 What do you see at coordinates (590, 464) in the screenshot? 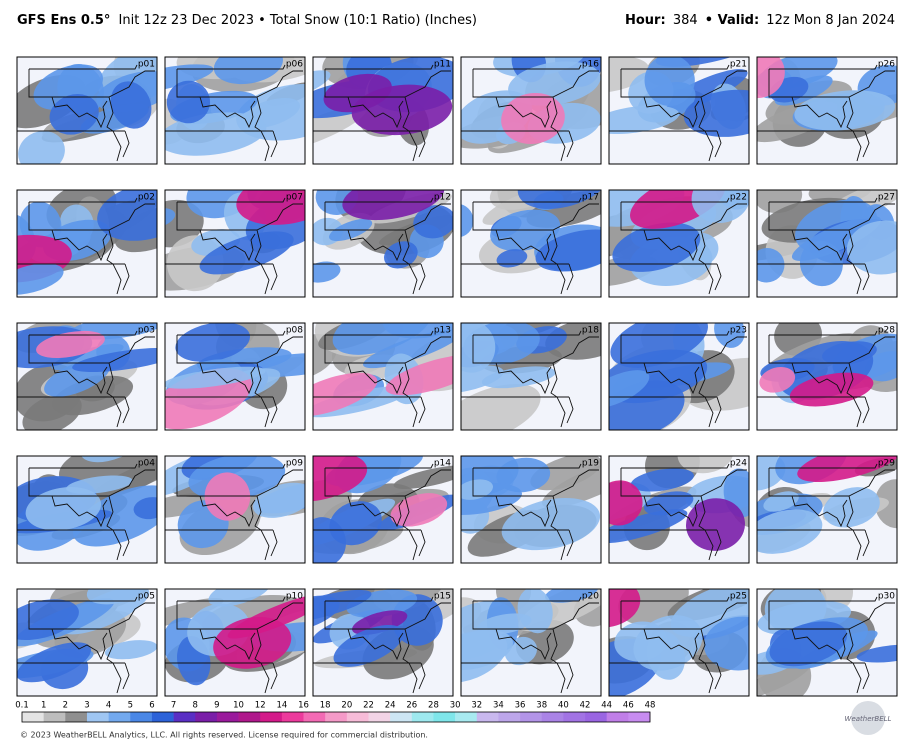
I see `panel-label: p19` at bounding box center [590, 464].